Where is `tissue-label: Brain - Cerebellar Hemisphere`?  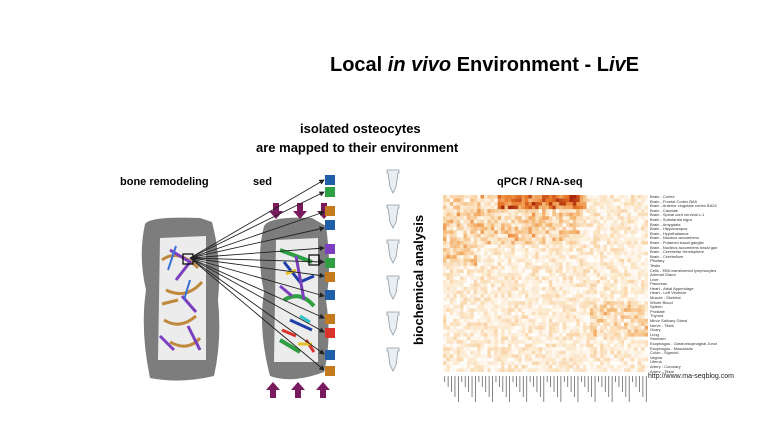
tissue-label: Brain - Cerebellar Hemisphere is located at coordinates (677, 252).